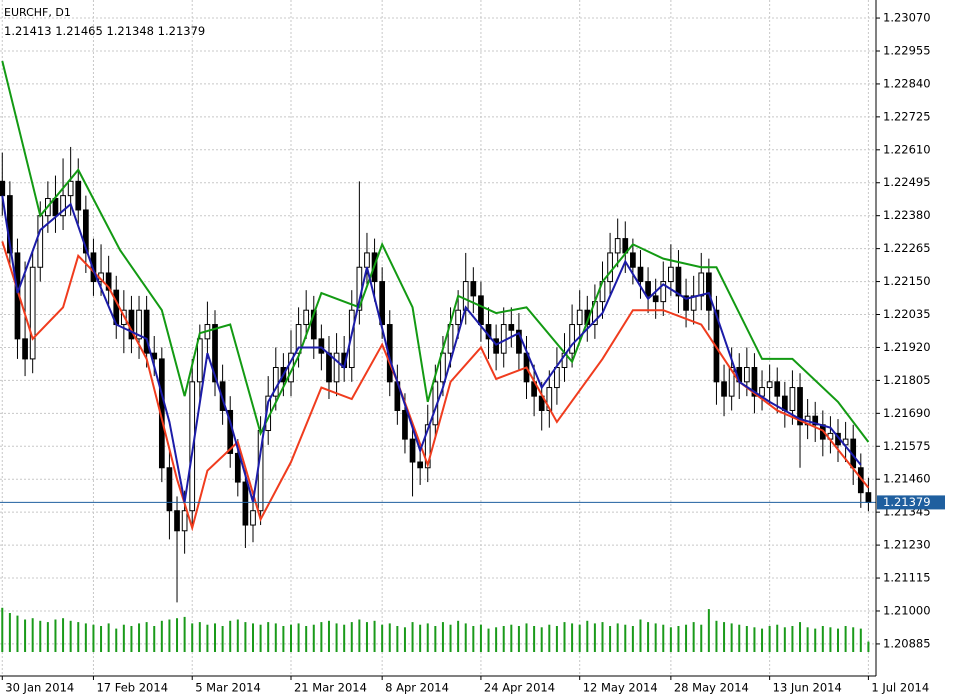 Image resolution: width=956 pixels, height=698 pixels. Describe the element at coordinates (907, 347) in the screenshot. I see `y-tick-label: 1.21920` at that location.